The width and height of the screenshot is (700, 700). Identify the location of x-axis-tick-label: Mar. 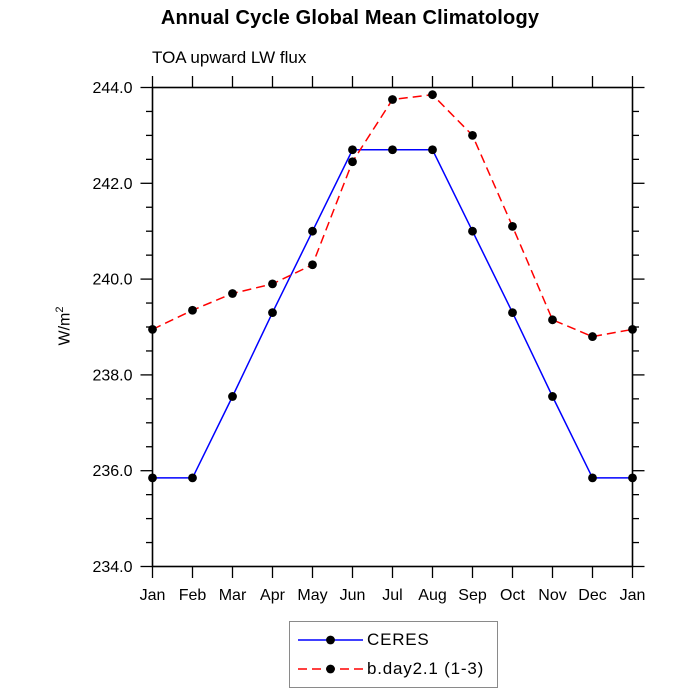
(233, 595).